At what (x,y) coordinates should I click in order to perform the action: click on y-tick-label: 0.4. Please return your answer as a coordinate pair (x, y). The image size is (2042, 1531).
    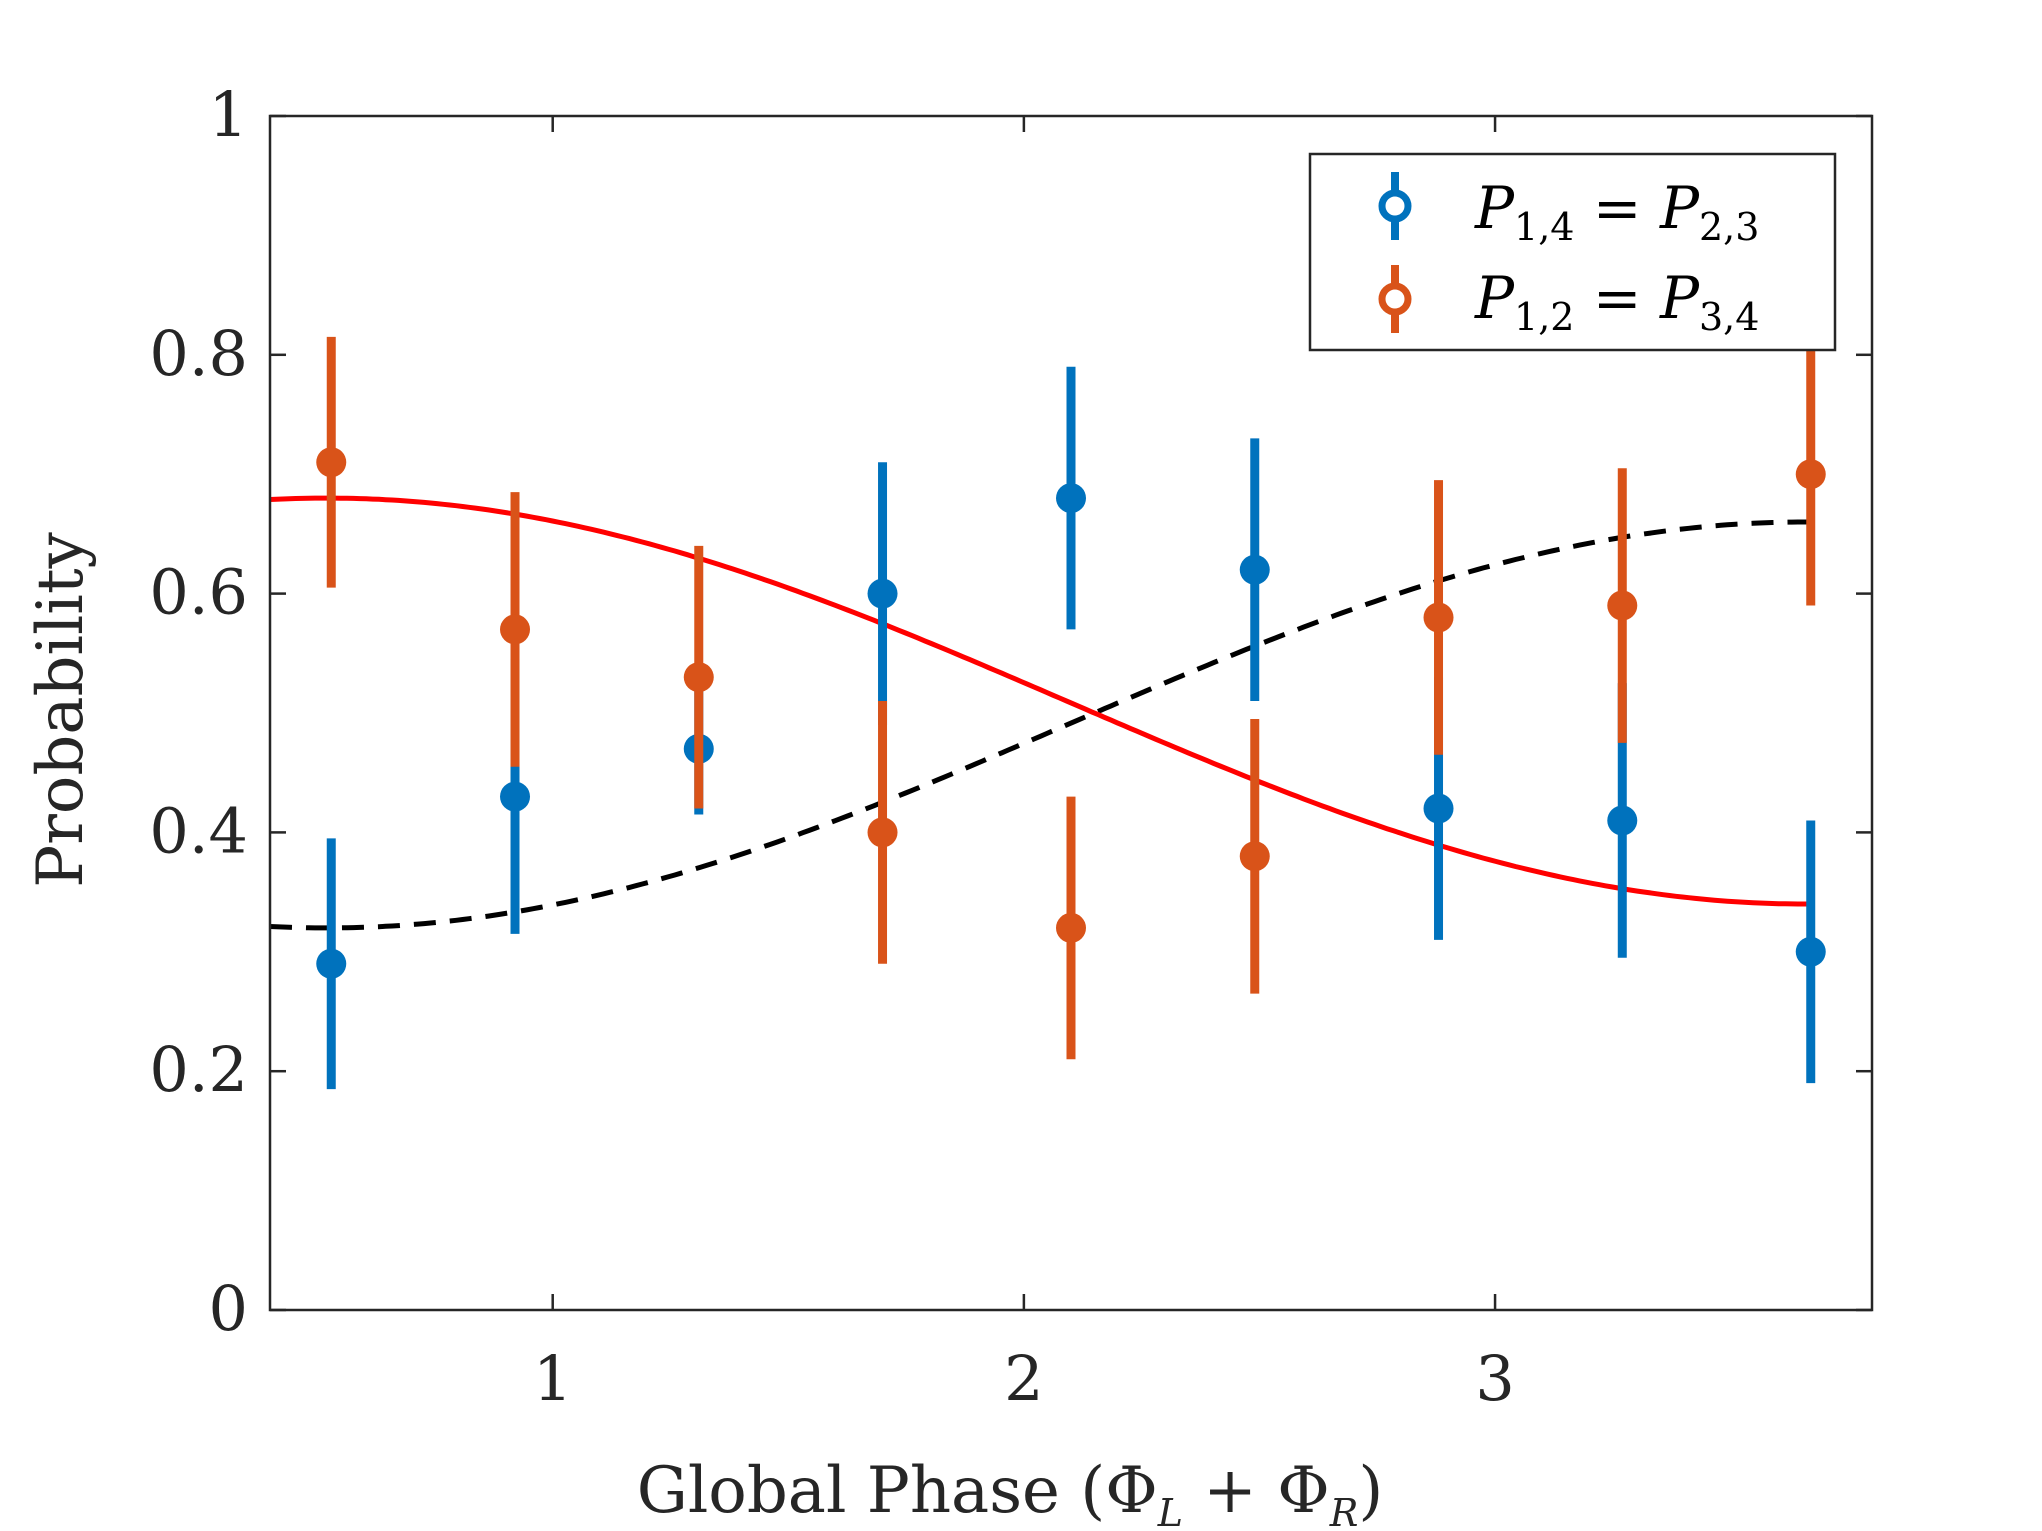
    Looking at the image, I should click on (198, 830).